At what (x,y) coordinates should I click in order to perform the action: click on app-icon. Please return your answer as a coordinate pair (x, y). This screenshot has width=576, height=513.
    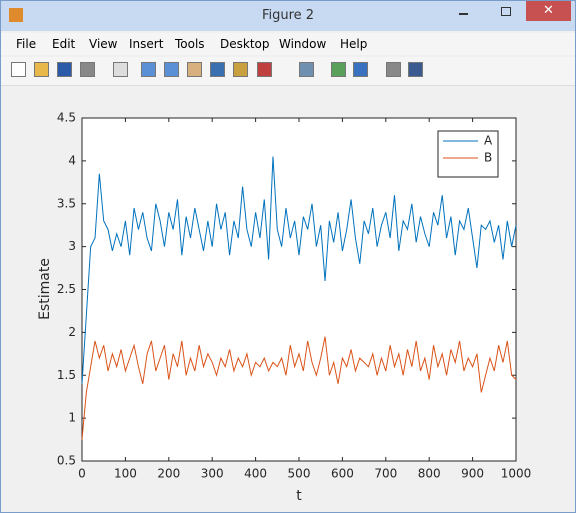
    Looking at the image, I should click on (16, 15).